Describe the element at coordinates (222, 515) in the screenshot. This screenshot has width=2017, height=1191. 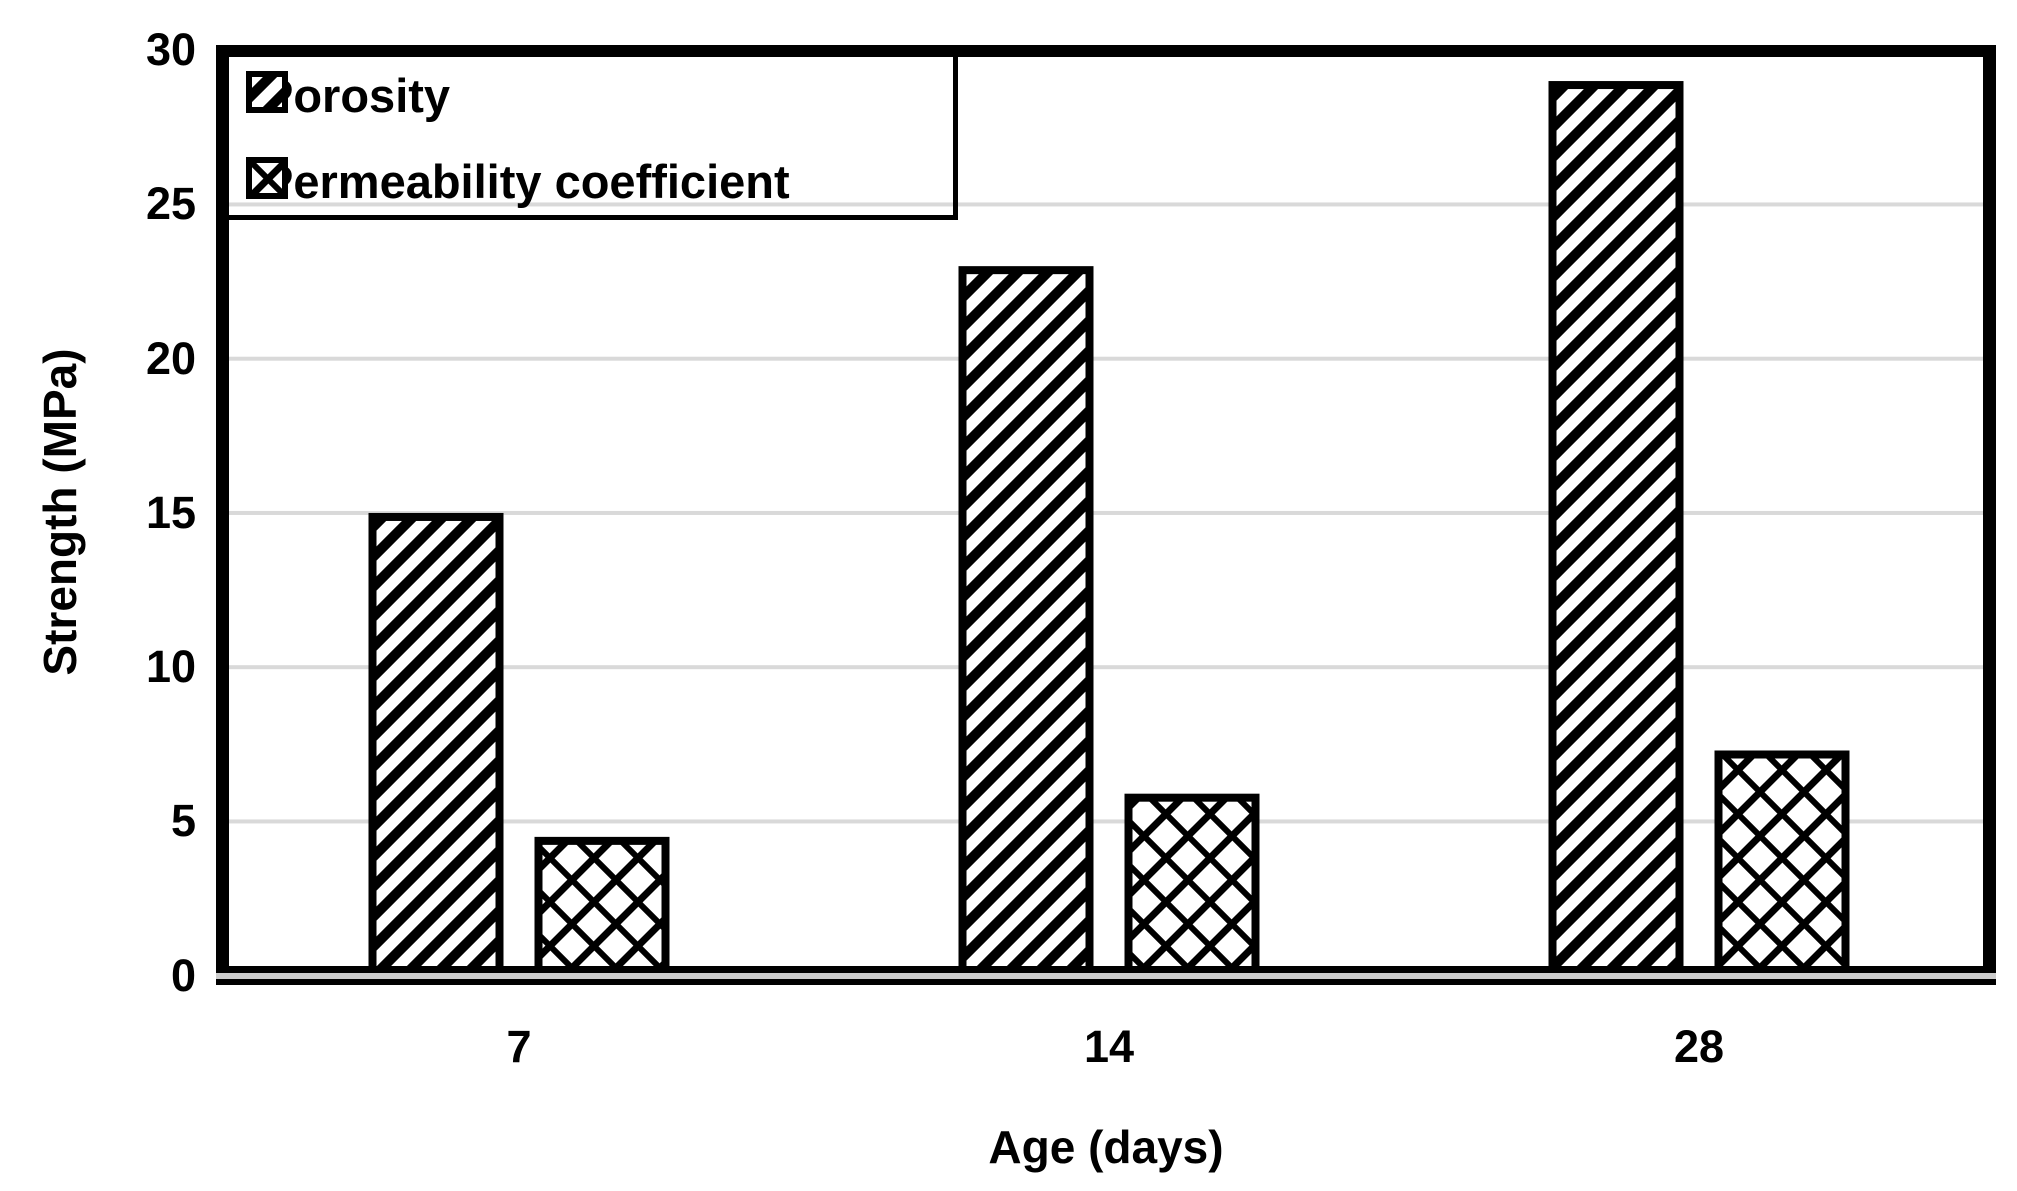
I see `frame-left` at that location.